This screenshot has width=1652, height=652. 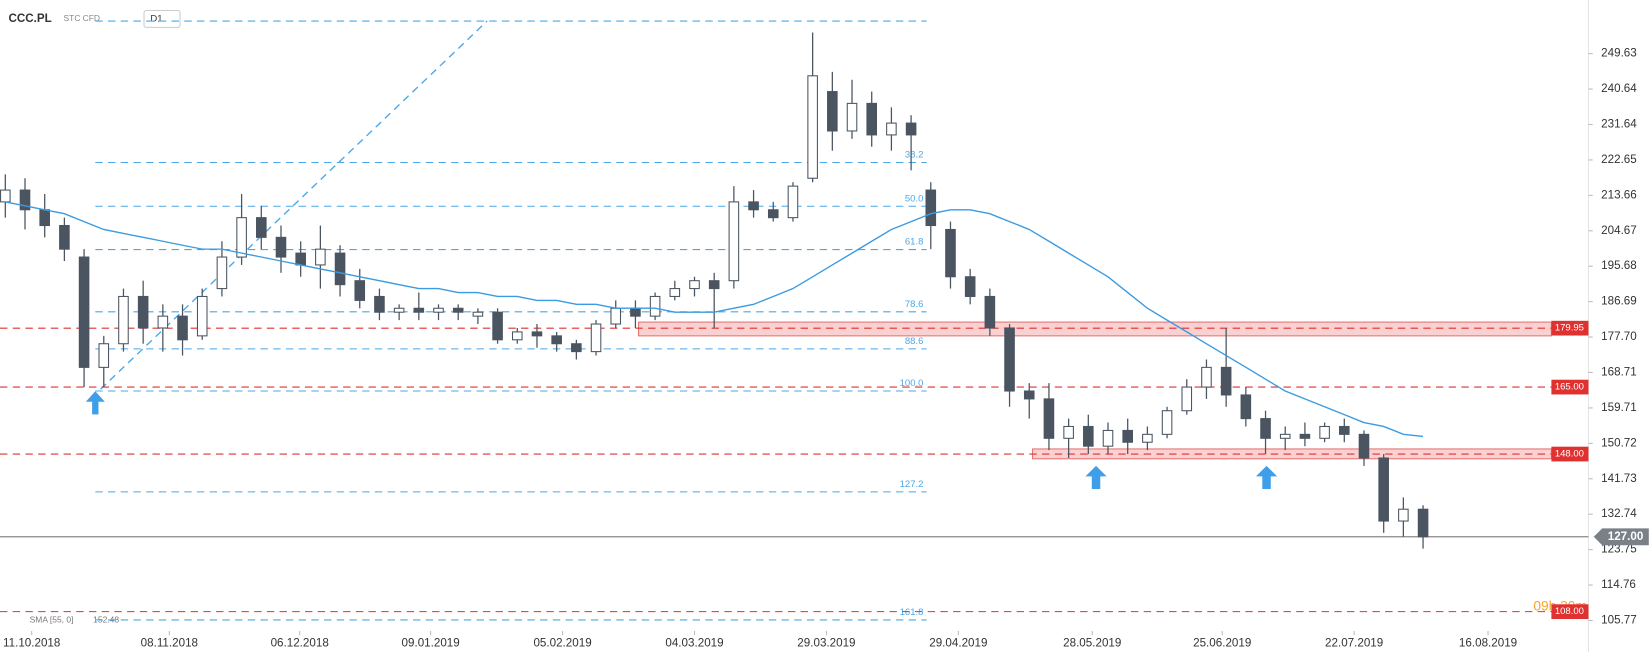 What do you see at coordinates (1619, 159) in the screenshot?
I see `y-tick-label: 222.65` at bounding box center [1619, 159].